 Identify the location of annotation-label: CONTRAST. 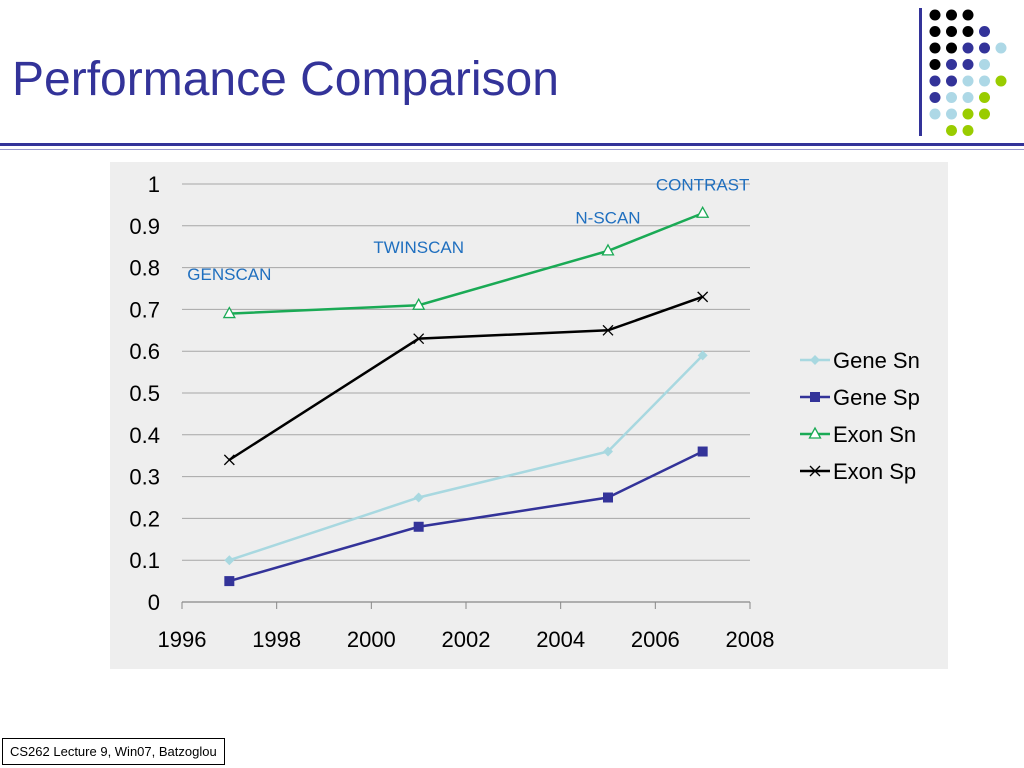
(703, 184).